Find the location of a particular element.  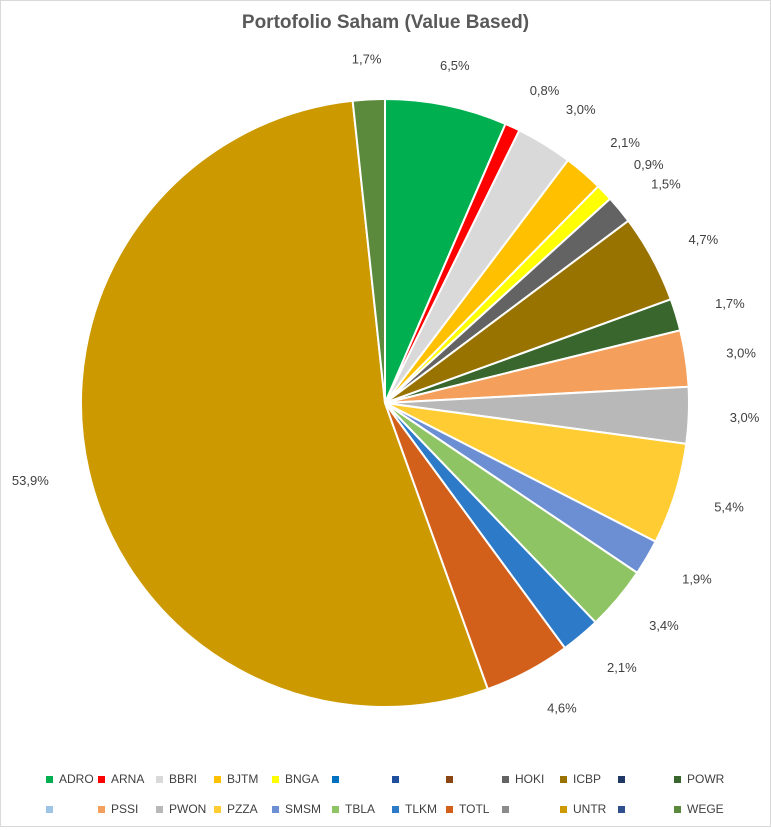

legend-label: ARNA is located at coordinates (128, 779).